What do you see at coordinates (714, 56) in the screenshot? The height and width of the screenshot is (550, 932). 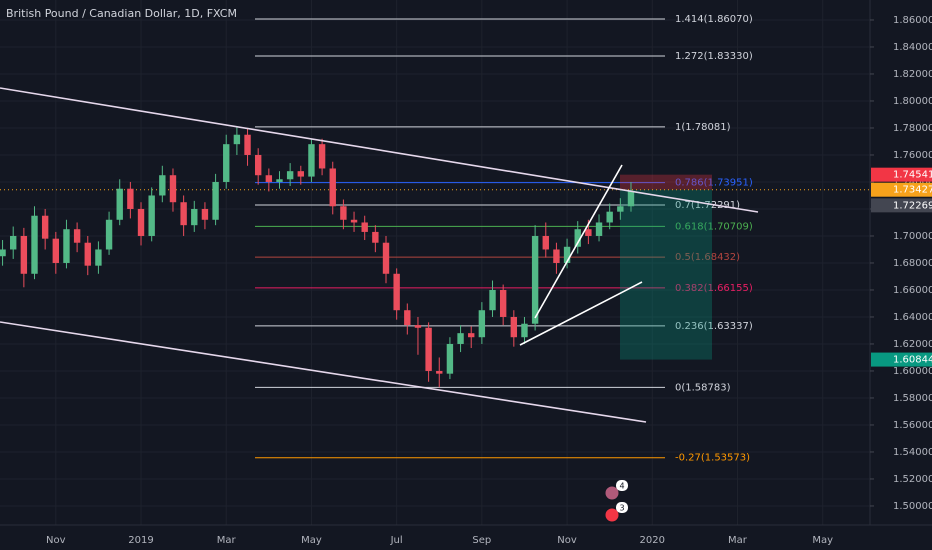 I see `fib-label: 1.272(1.83330)` at bounding box center [714, 56].